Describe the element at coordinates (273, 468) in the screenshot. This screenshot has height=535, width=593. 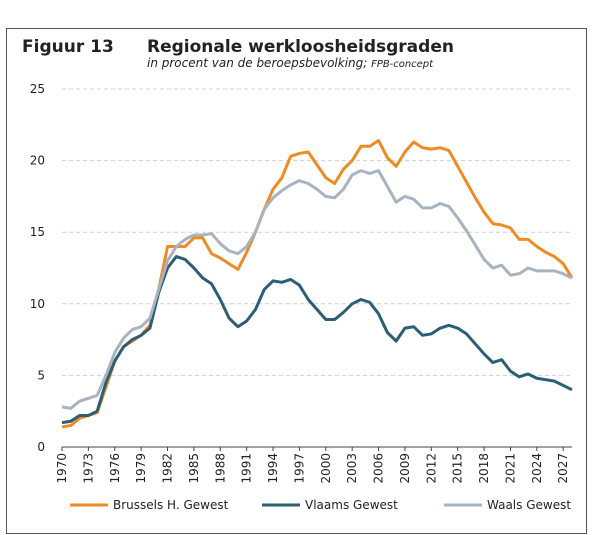
I see `x-tick-label: 1994` at that location.